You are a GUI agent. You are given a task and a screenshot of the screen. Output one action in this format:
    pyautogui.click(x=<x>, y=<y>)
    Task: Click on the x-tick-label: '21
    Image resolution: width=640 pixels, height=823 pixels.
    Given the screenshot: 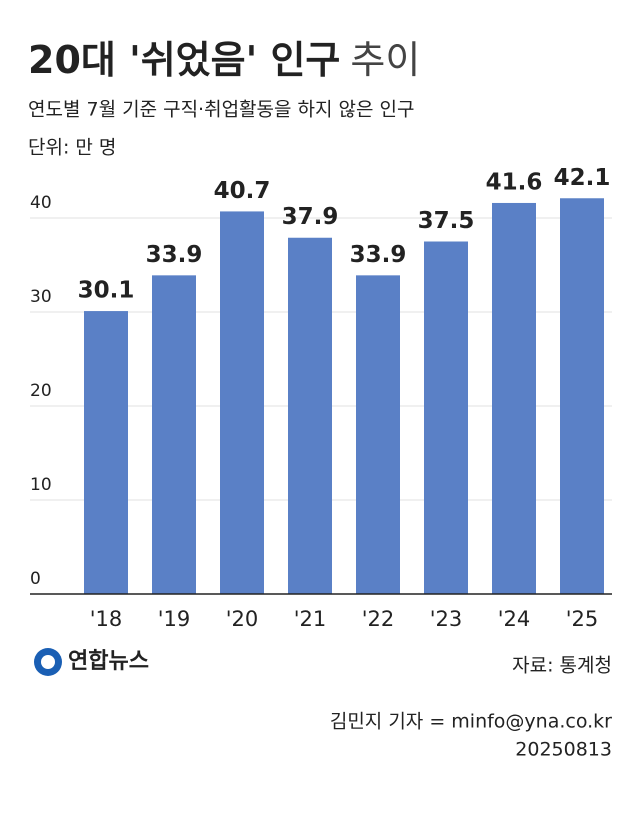 What is the action you would take?
    pyautogui.click(x=310, y=619)
    